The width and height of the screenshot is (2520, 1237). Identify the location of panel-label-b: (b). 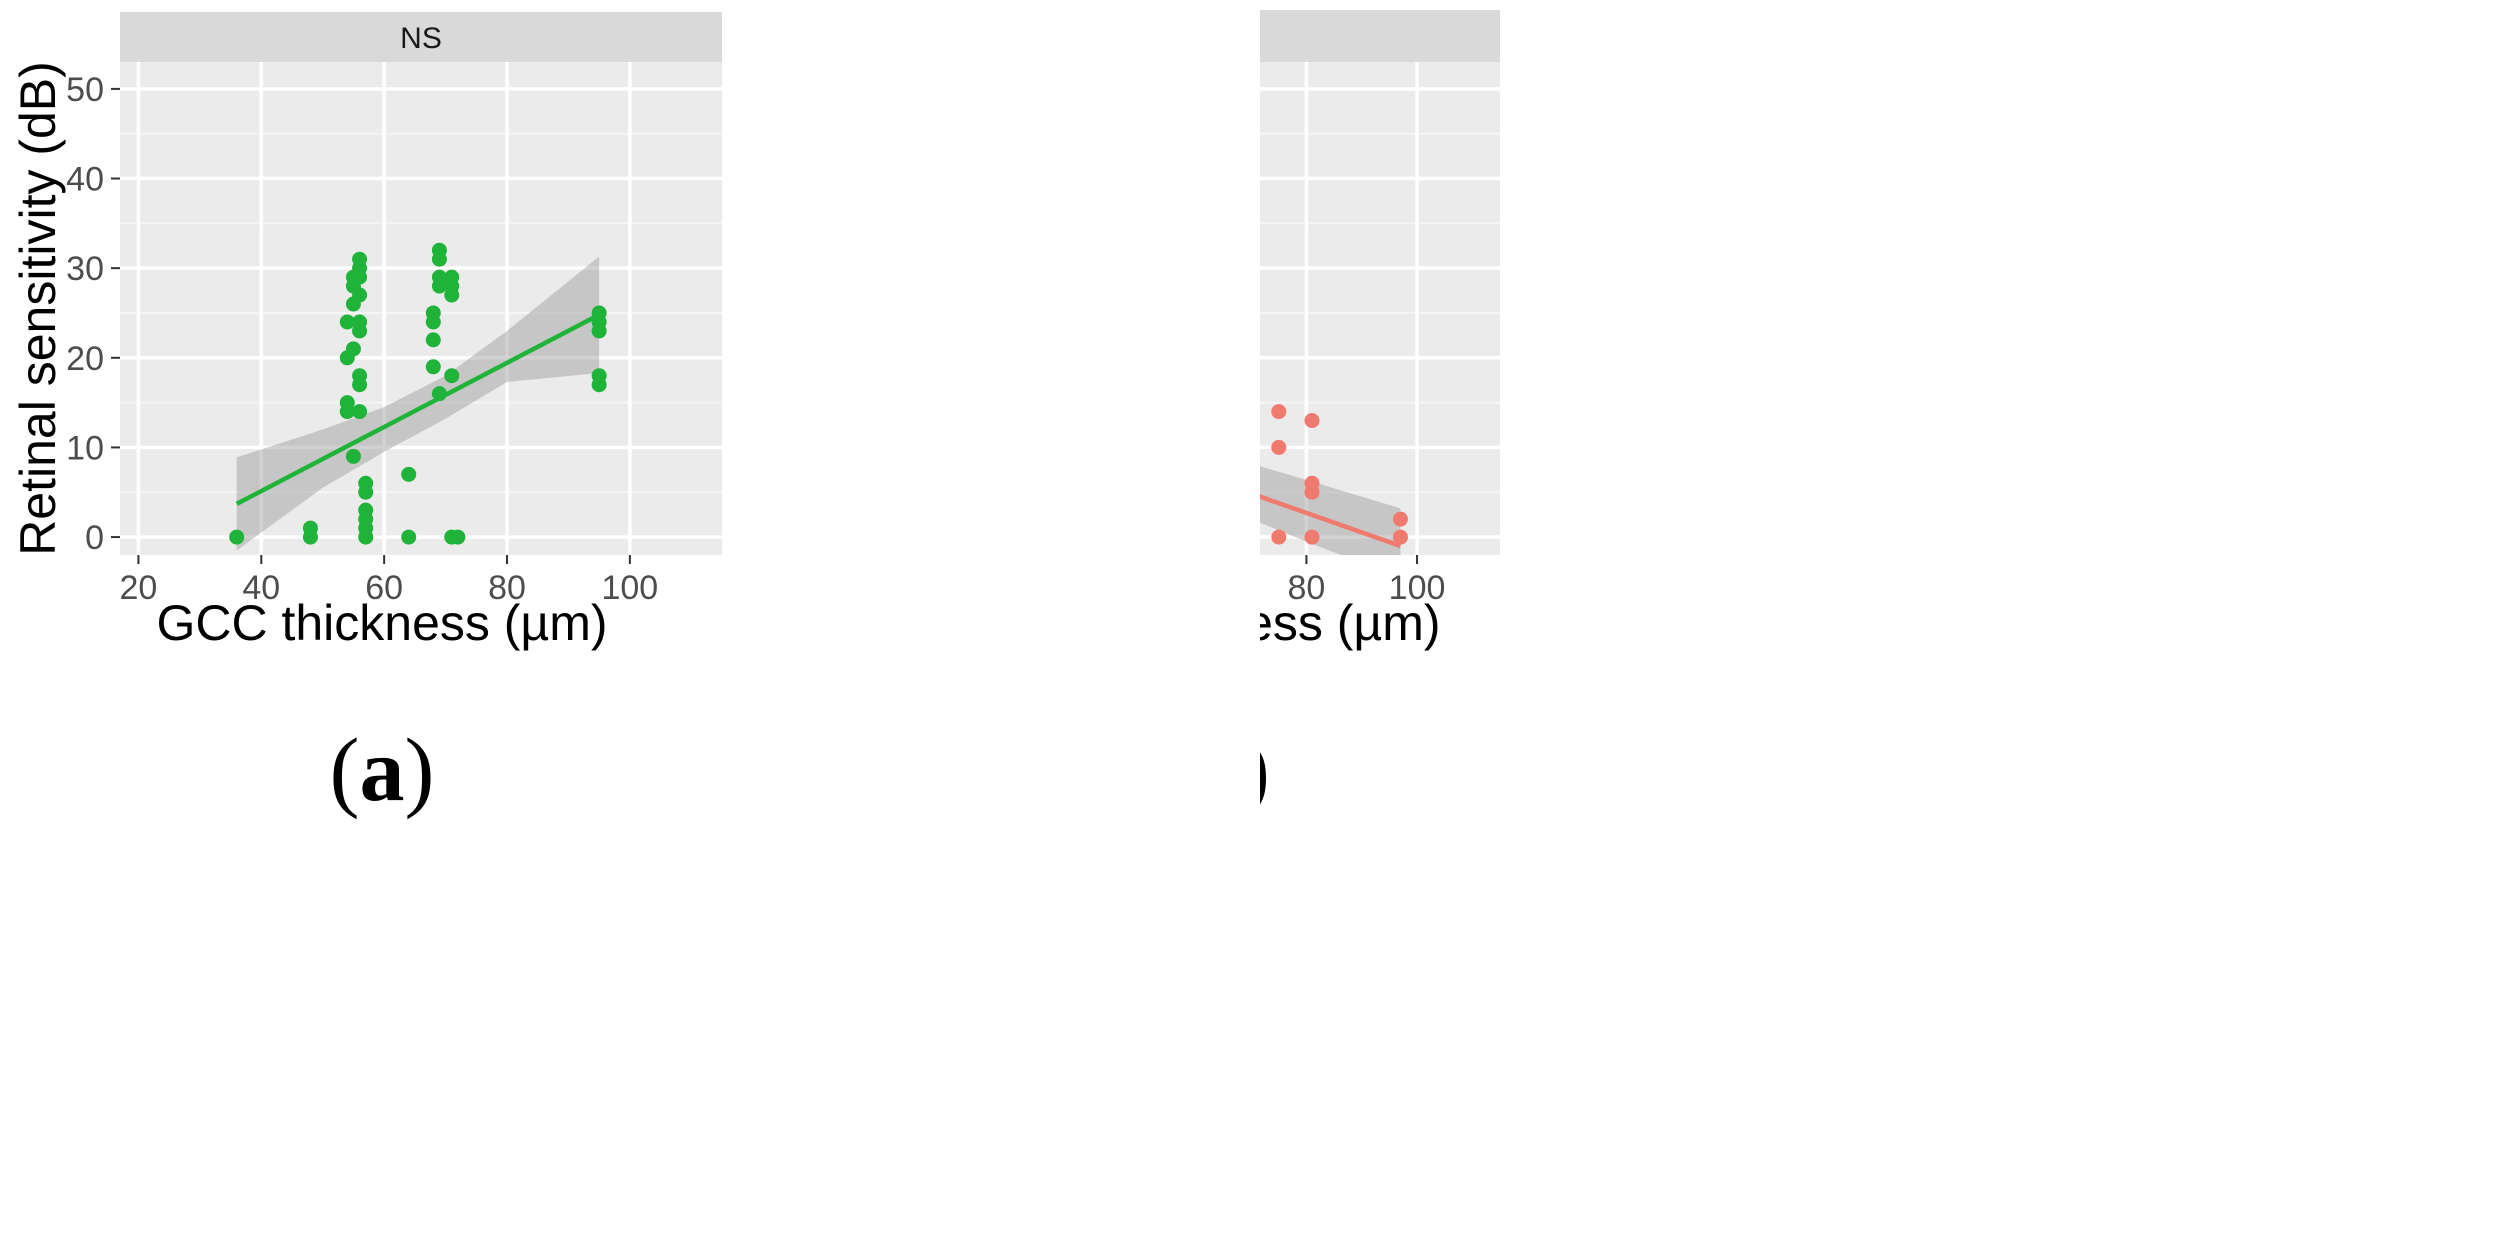
(1265, 770).